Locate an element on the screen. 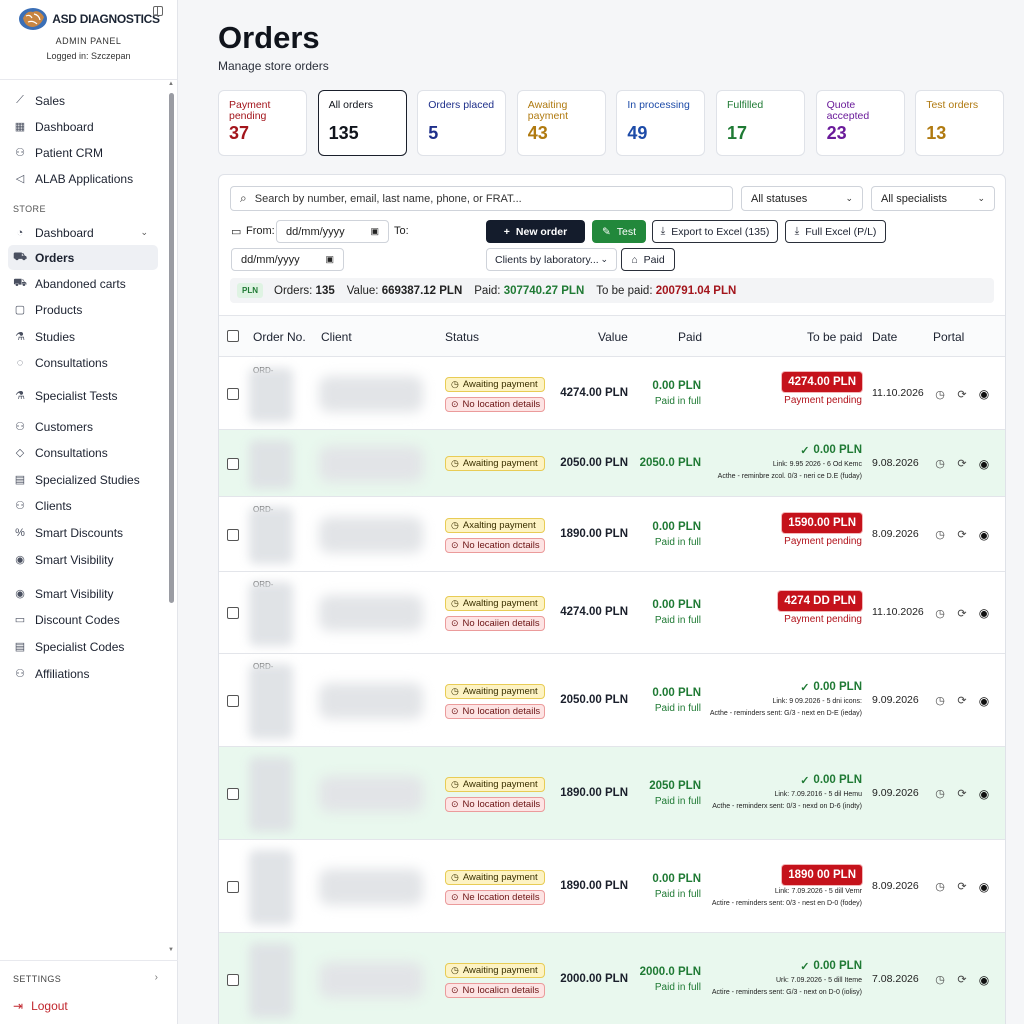  specialist-select: All specialists ⌄ is located at coordinates (933, 198).